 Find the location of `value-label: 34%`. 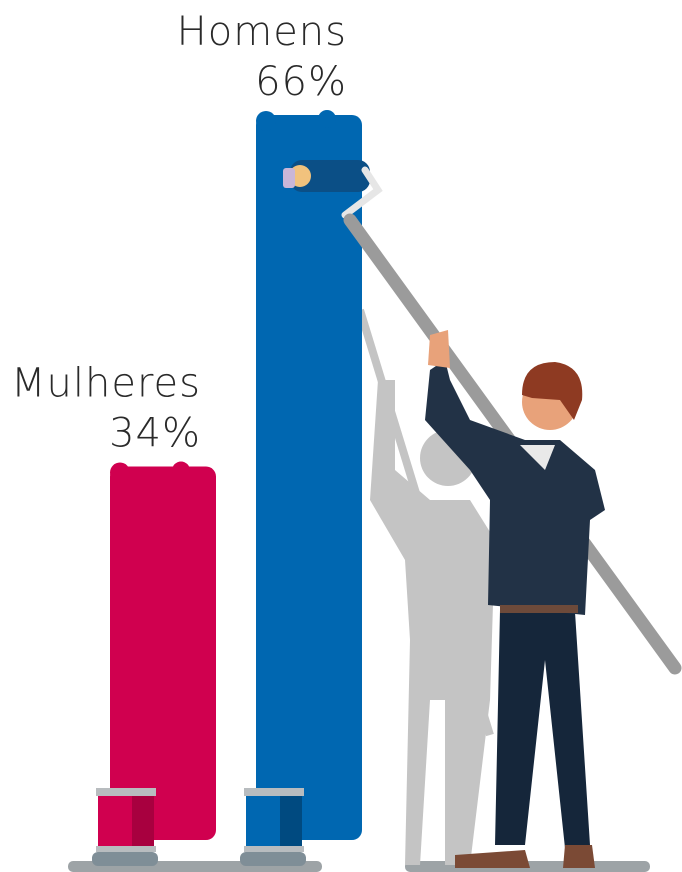

value-label: 34% is located at coordinates (155, 434).